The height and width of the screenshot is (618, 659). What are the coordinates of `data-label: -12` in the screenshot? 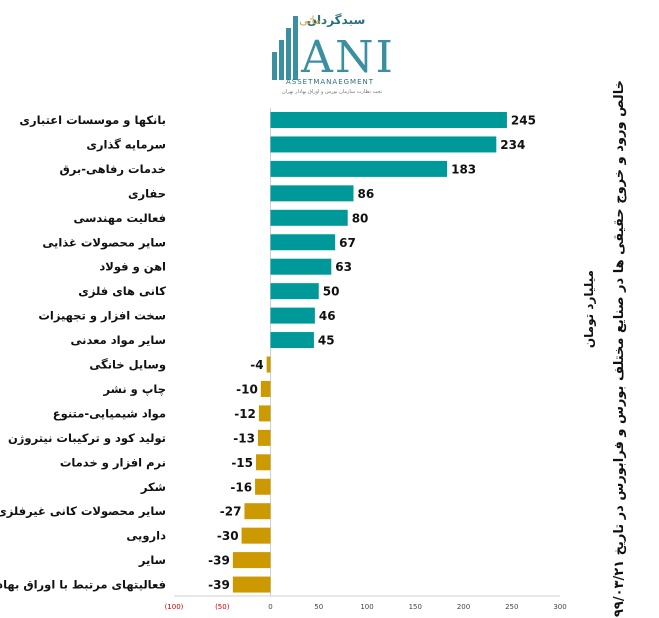 It's located at (245, 414).